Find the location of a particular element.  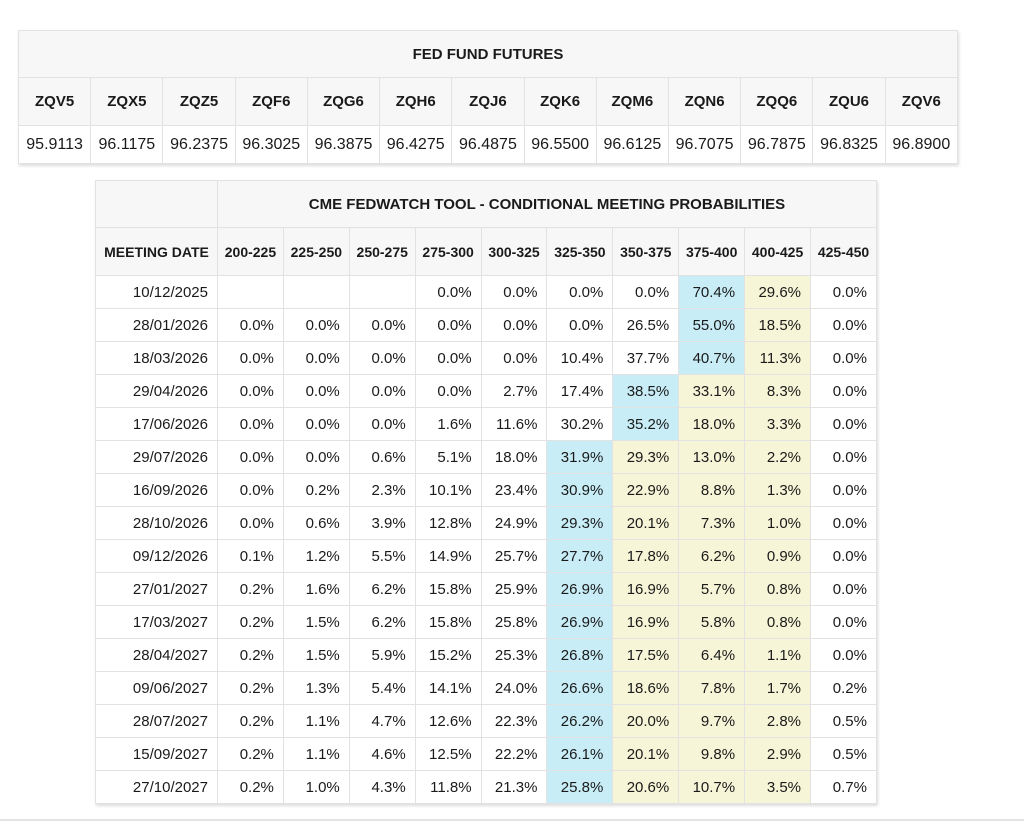

probability-cell: 4.3% is located at coordinates (382, 787).